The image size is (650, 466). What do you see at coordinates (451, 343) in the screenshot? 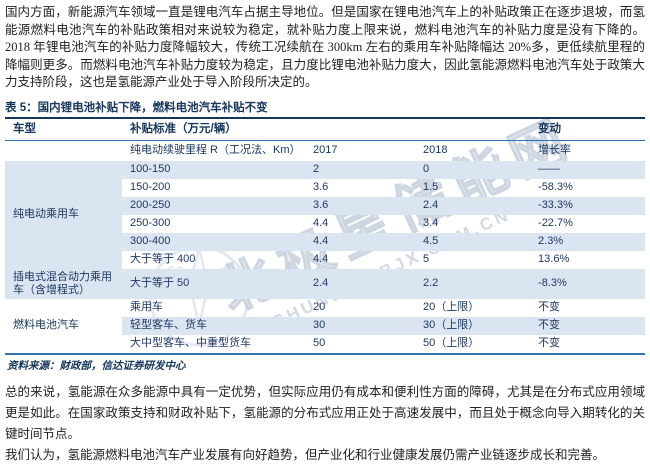
I see `cell-2018: 50（上限）` at bounding box center [451, 343].